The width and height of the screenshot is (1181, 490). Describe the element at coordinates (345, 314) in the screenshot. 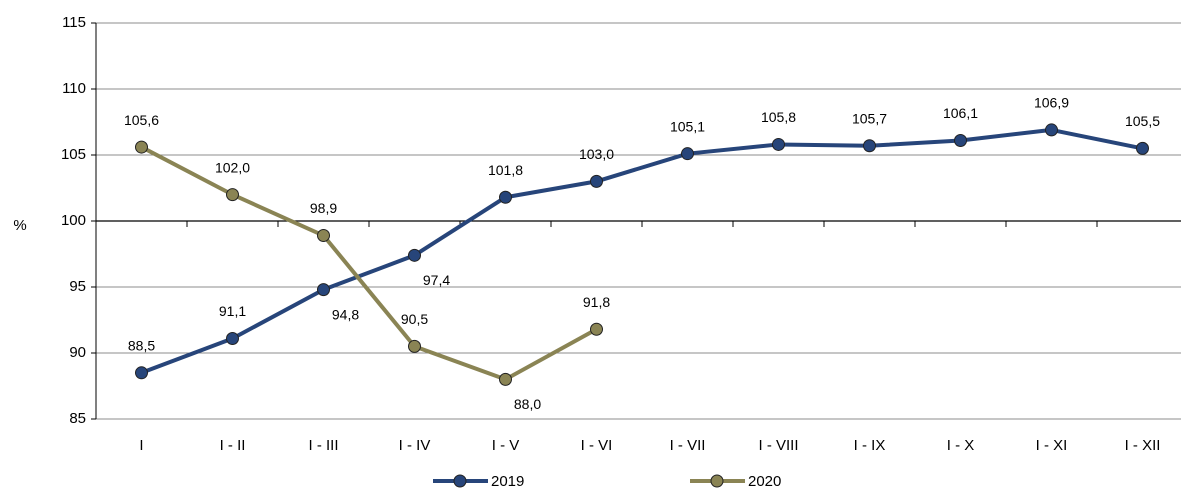

I see `data-label: 94,8` at that location.